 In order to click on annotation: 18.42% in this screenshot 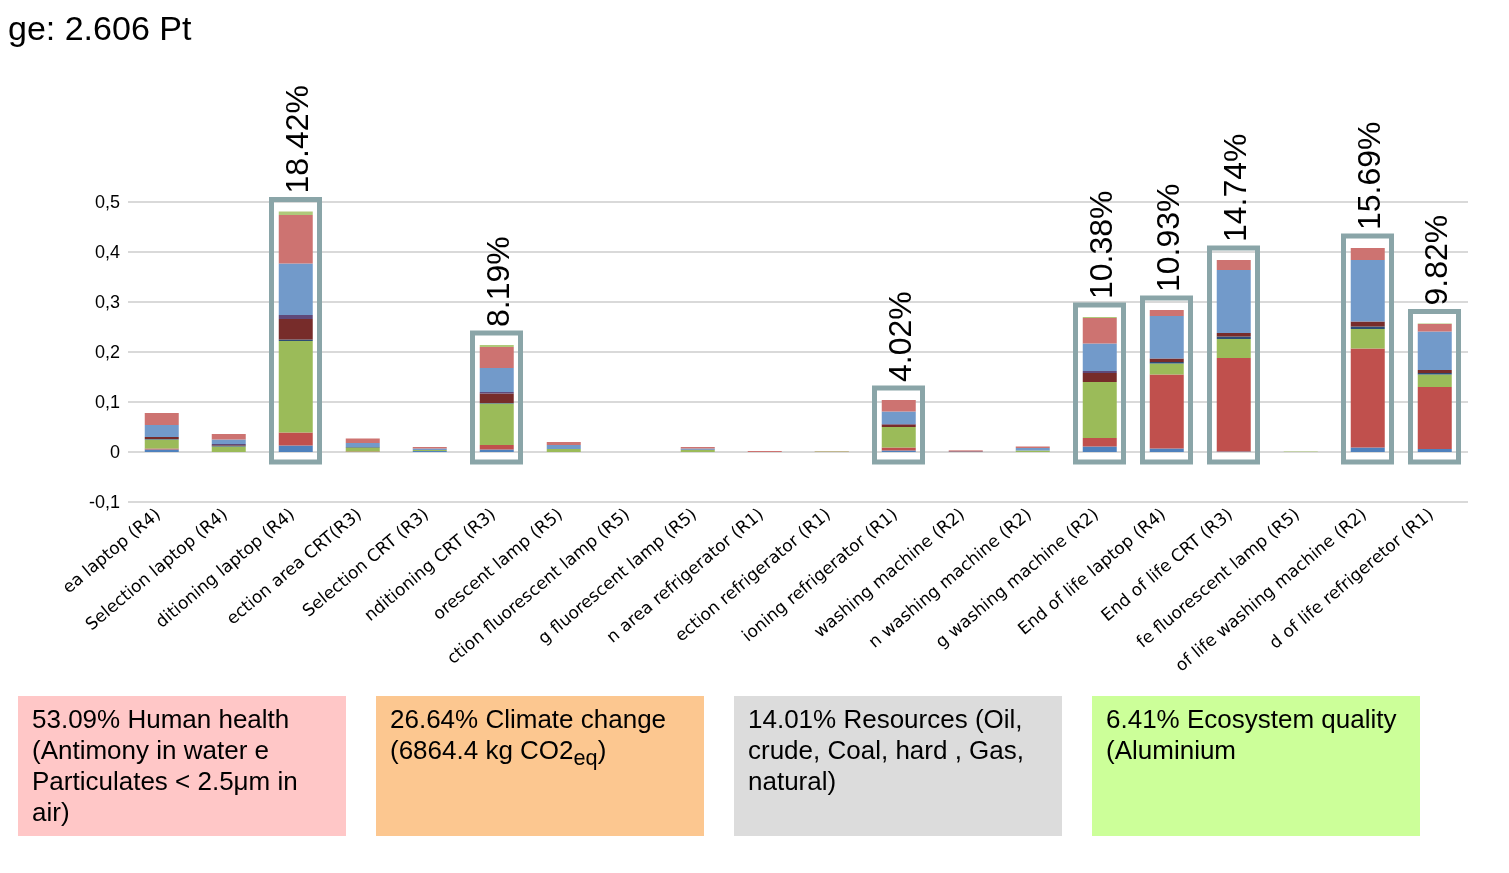, I will do `click(296, 139)`.